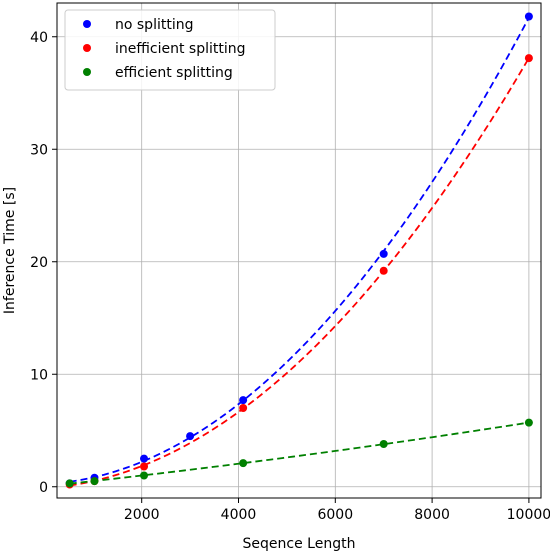 This screenshot has height=552, width=550. I want to click on x-tick-label: 10000, so click(528, 515).